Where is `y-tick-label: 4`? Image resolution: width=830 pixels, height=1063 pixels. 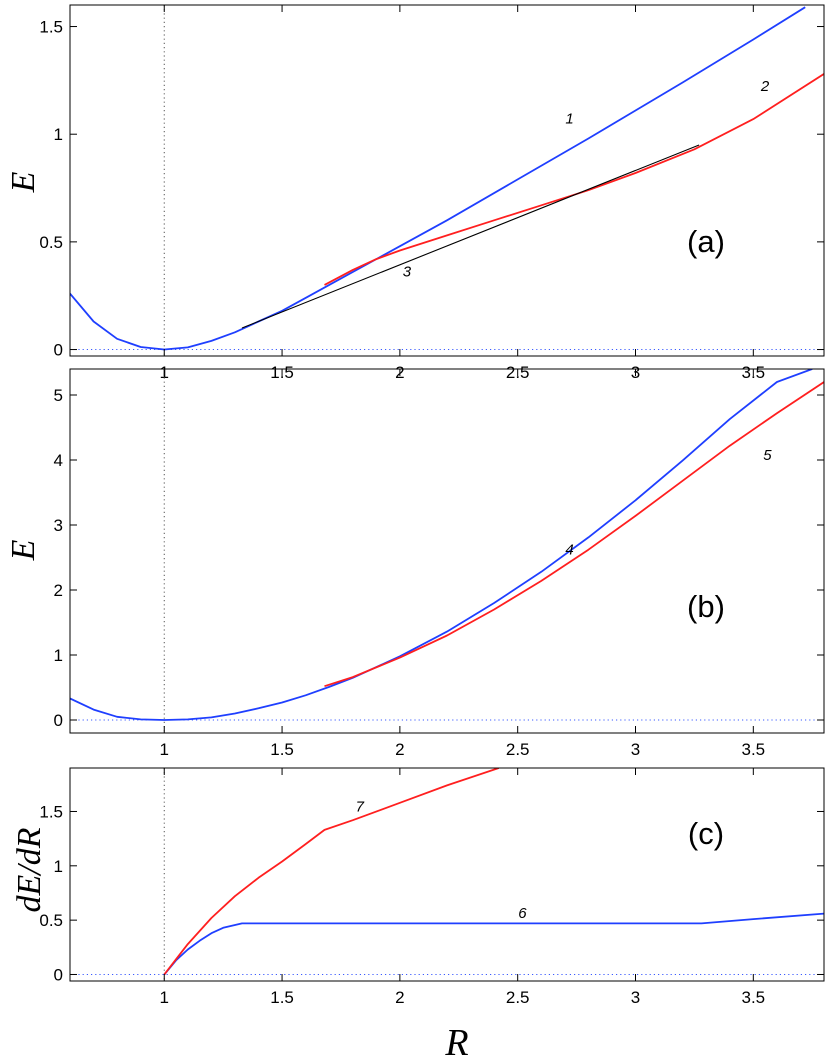 y-tick-label: 4 is located at coordinates (58, 460).